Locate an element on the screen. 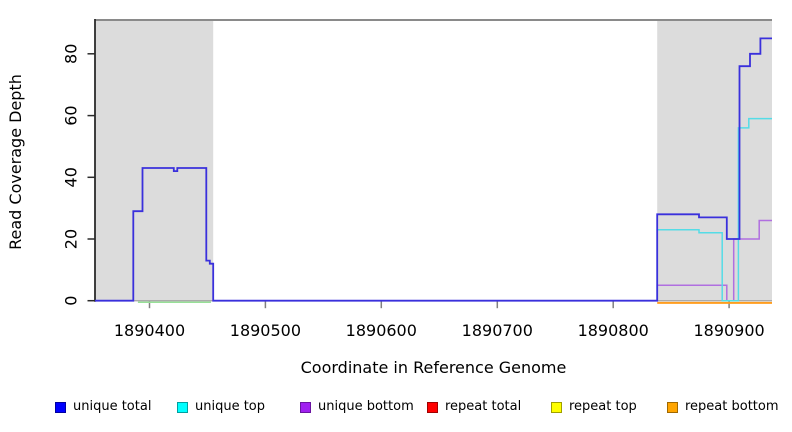 The width and height of the screenshot is (792, 432). x-tick-label: 1890400 is located at coordinates (149, 330).